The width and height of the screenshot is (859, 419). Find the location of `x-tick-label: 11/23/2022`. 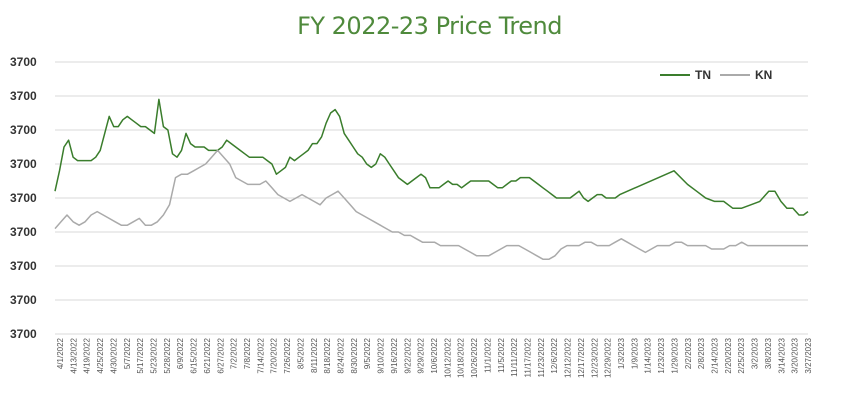

x-tick-label: 11/23/2022 is located at coordinates (541, 357).